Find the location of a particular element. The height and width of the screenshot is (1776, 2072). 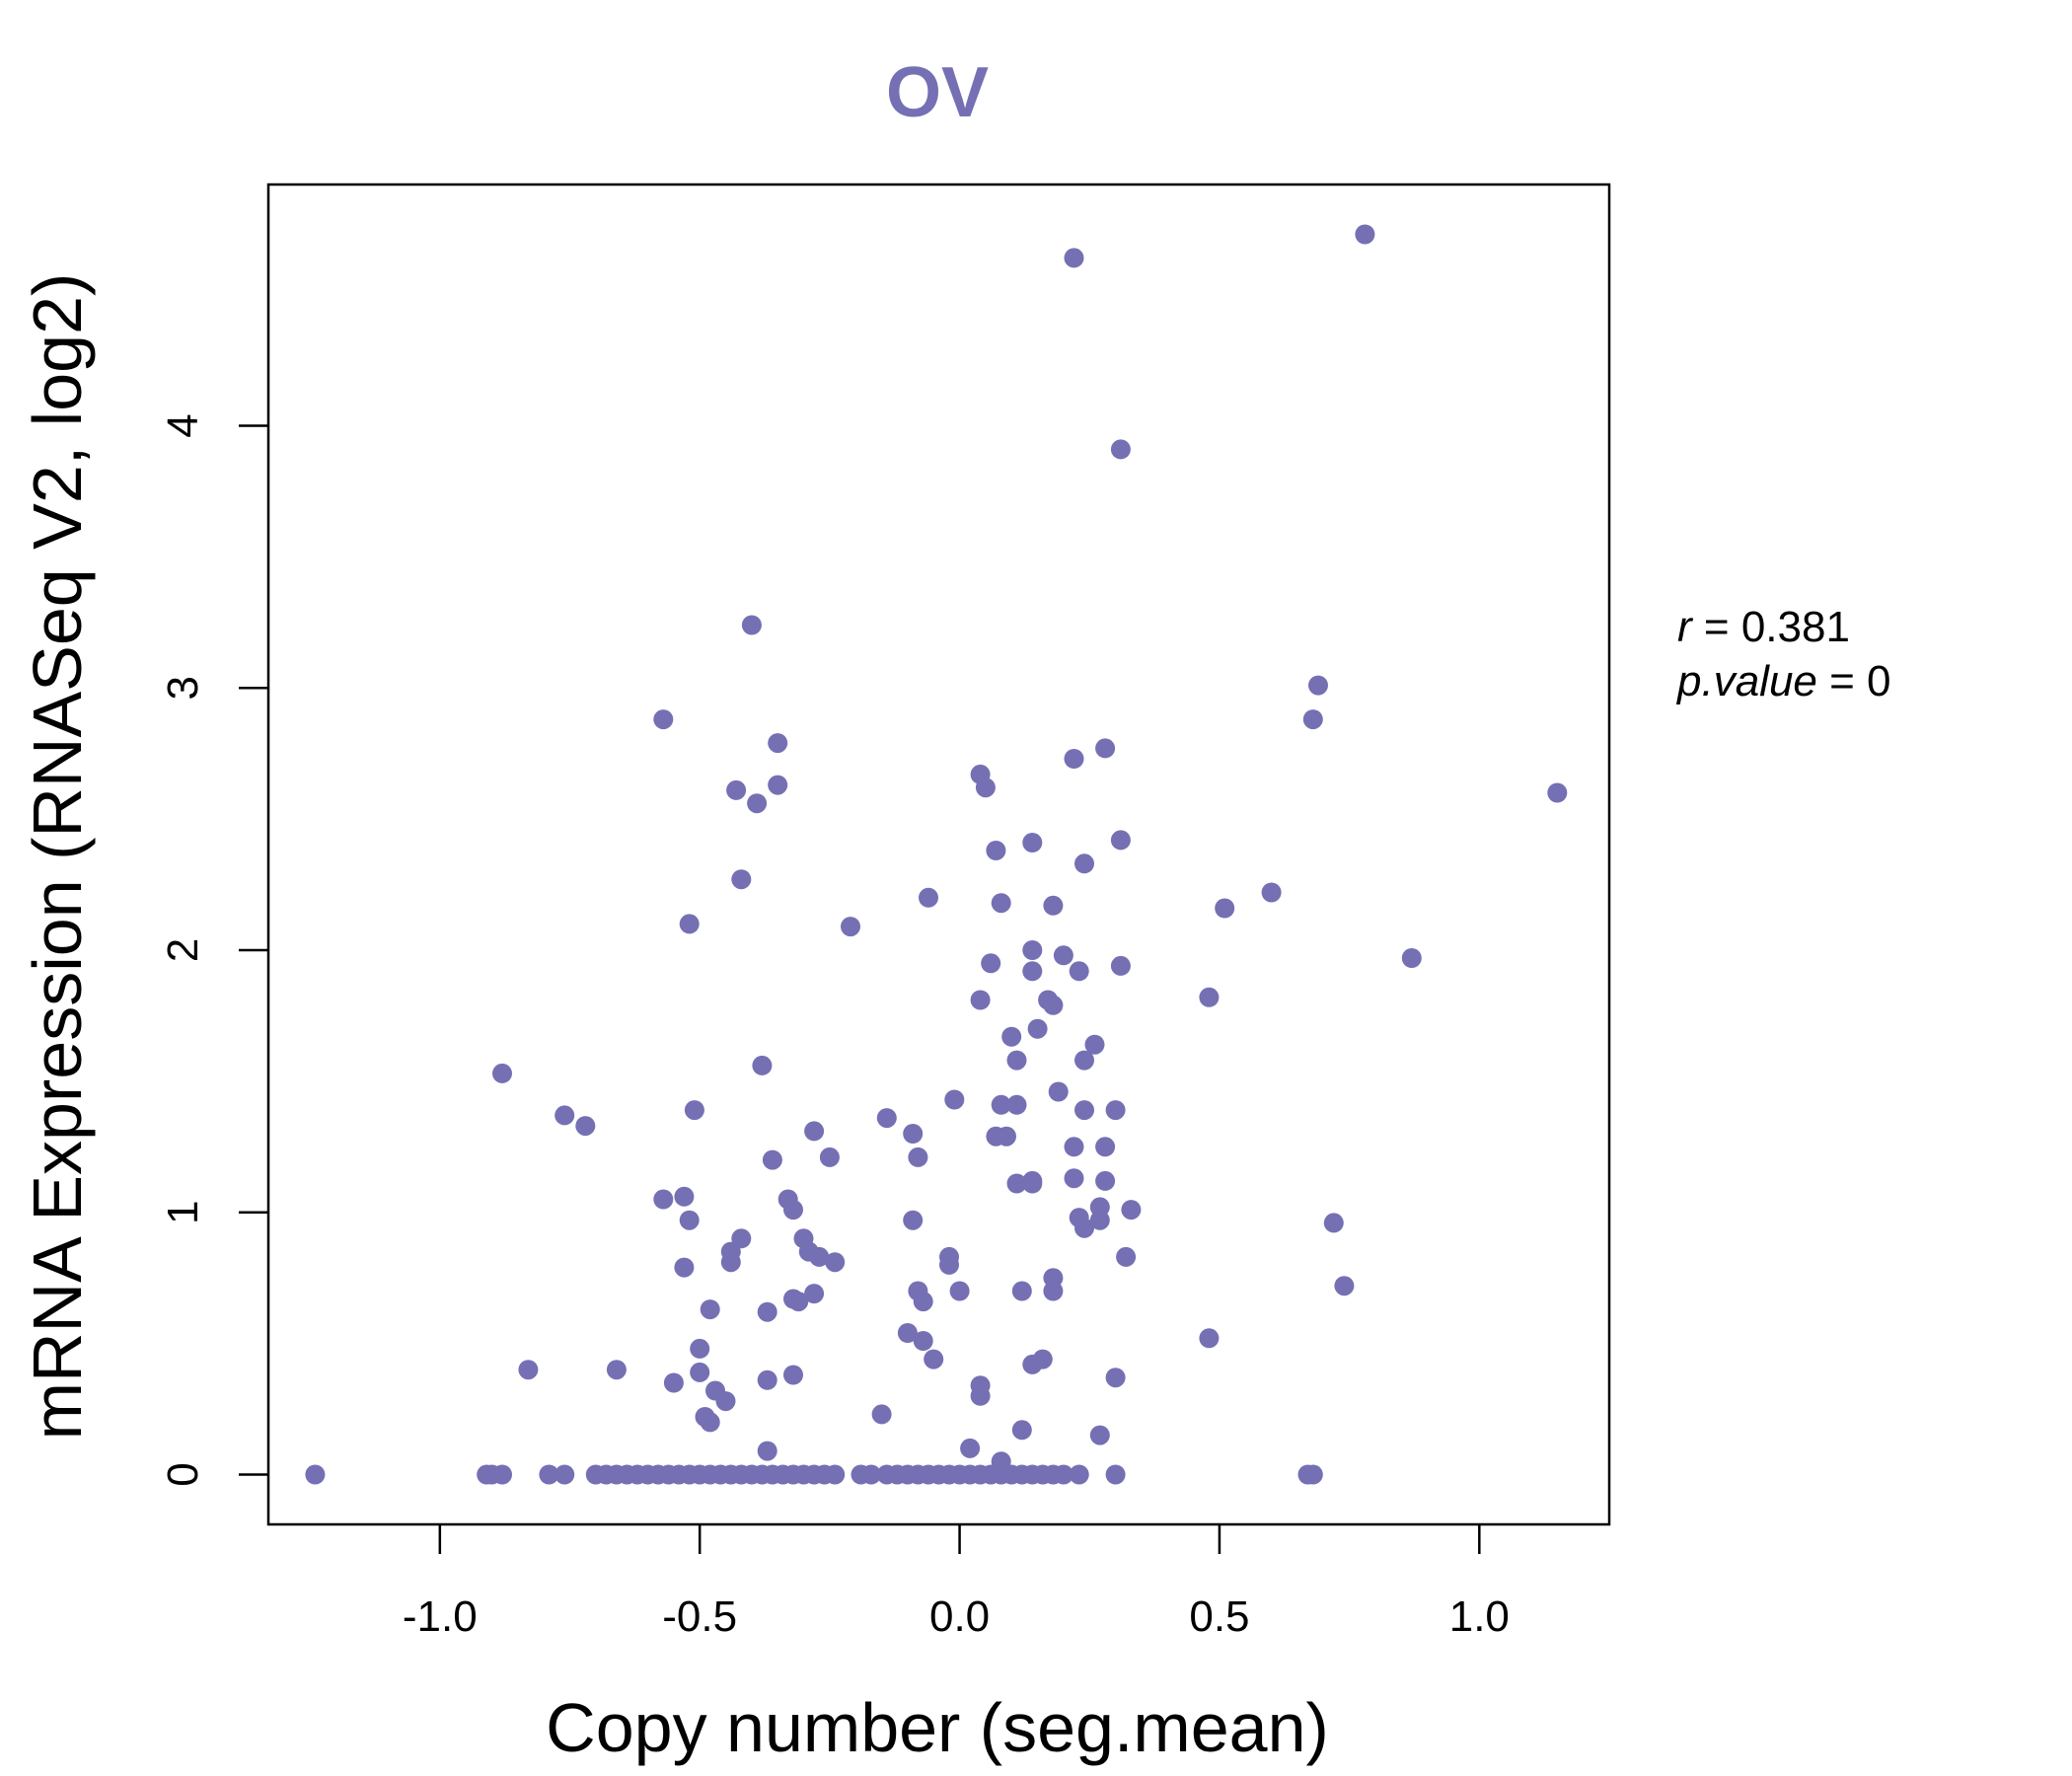

y-tick-label: 0 is located at coordinates (183, 1474).